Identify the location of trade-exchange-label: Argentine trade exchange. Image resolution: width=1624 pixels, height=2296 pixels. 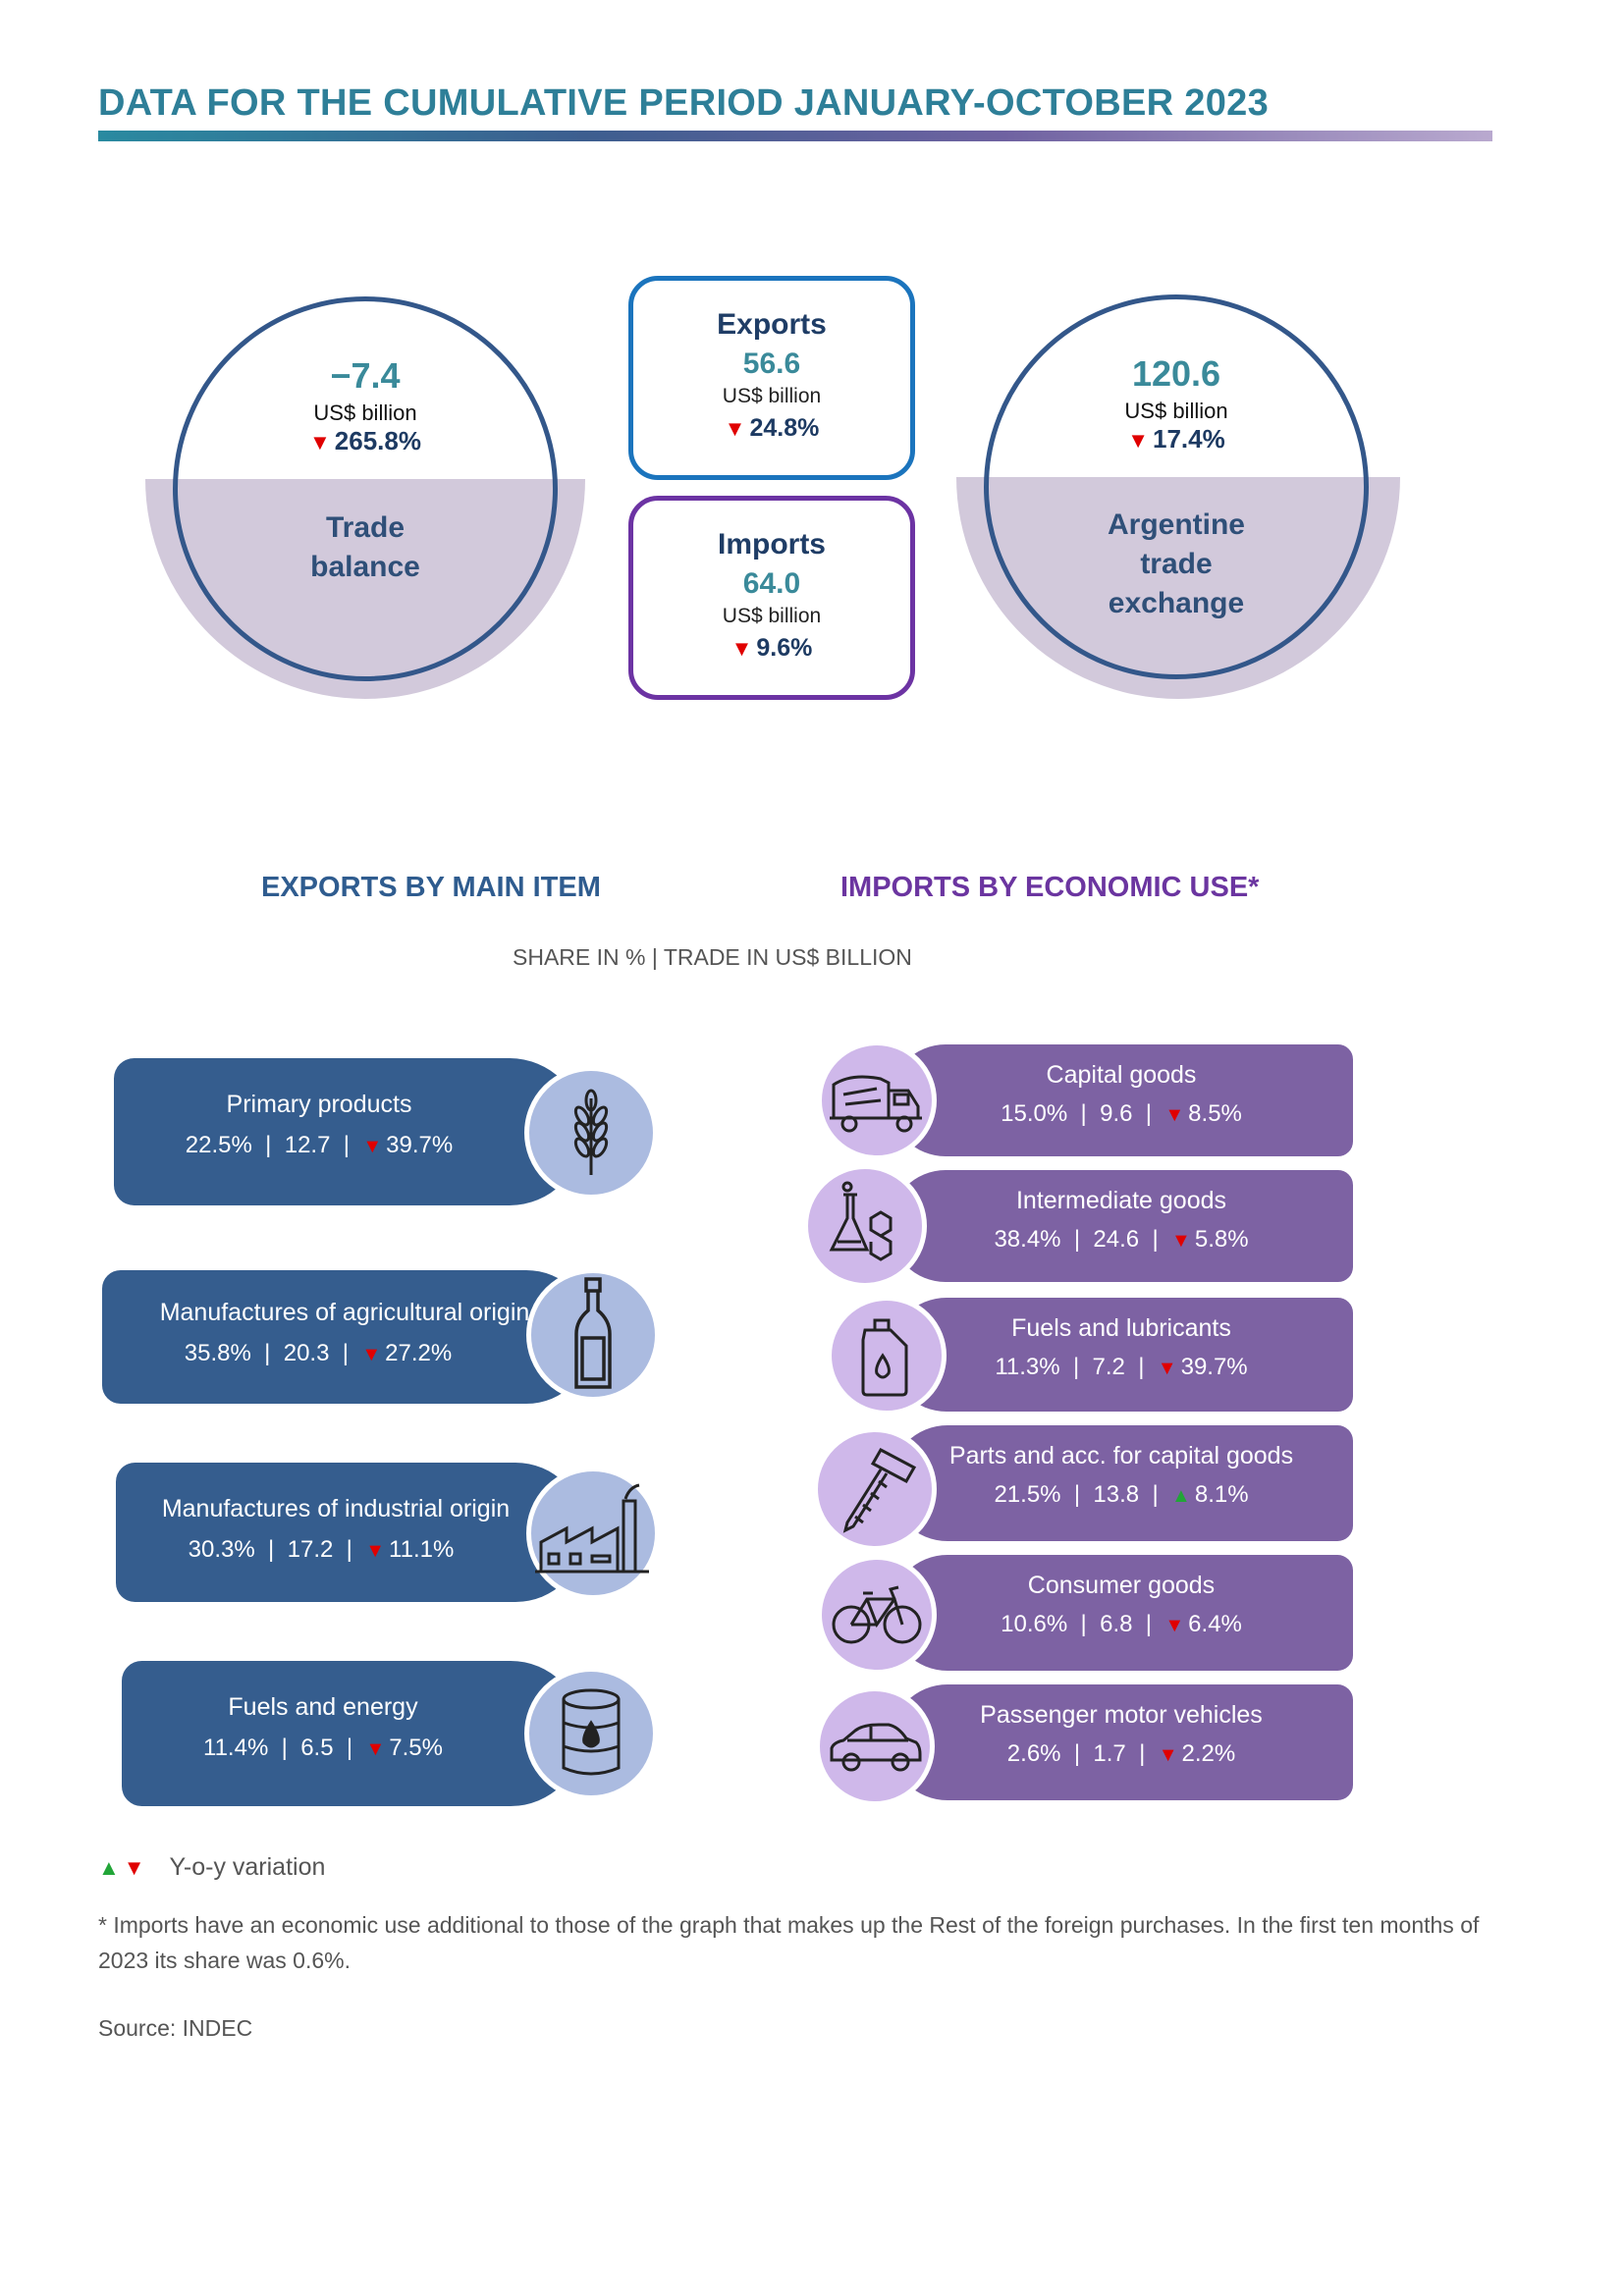
(1176, 563).